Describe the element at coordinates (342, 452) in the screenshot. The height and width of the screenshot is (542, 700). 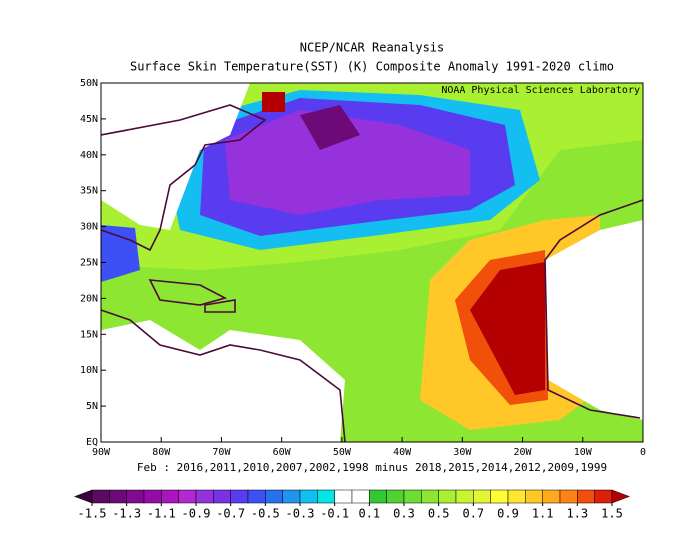
I see `lon-label: 50W` at that location.